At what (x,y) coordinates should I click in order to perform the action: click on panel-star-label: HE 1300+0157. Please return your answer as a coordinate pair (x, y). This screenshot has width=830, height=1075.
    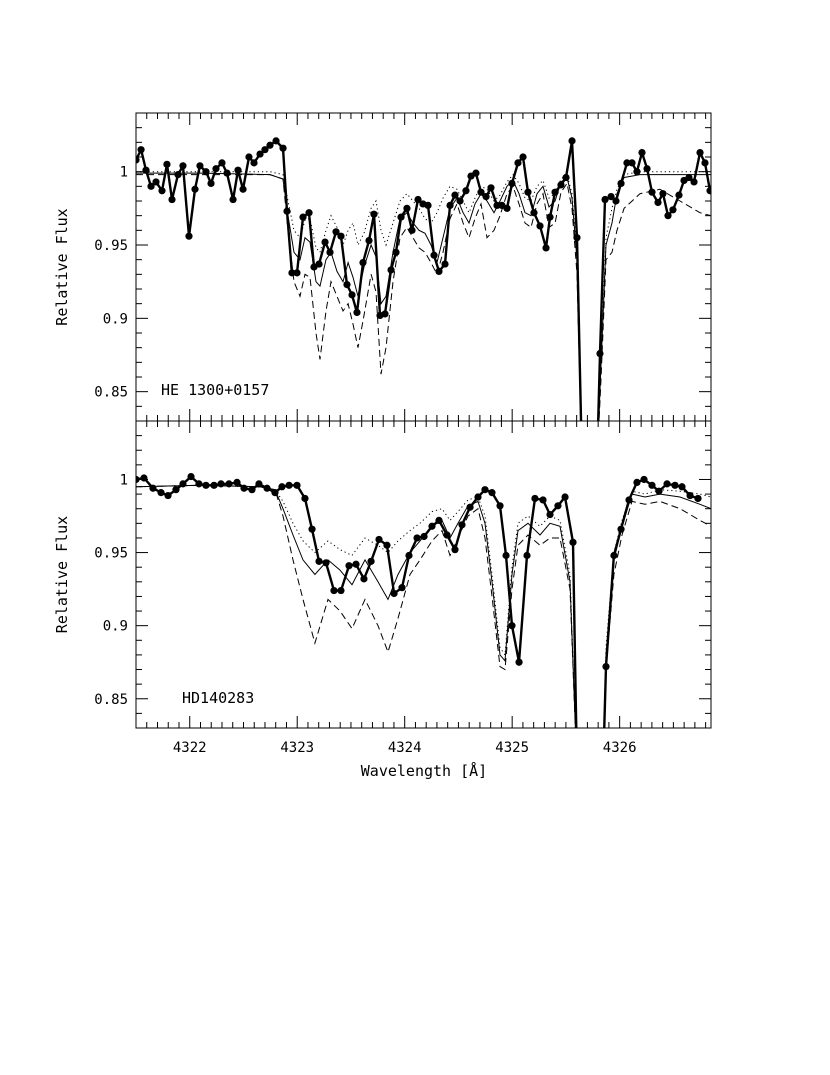
    Looking at the image, I should click on (215, 390).